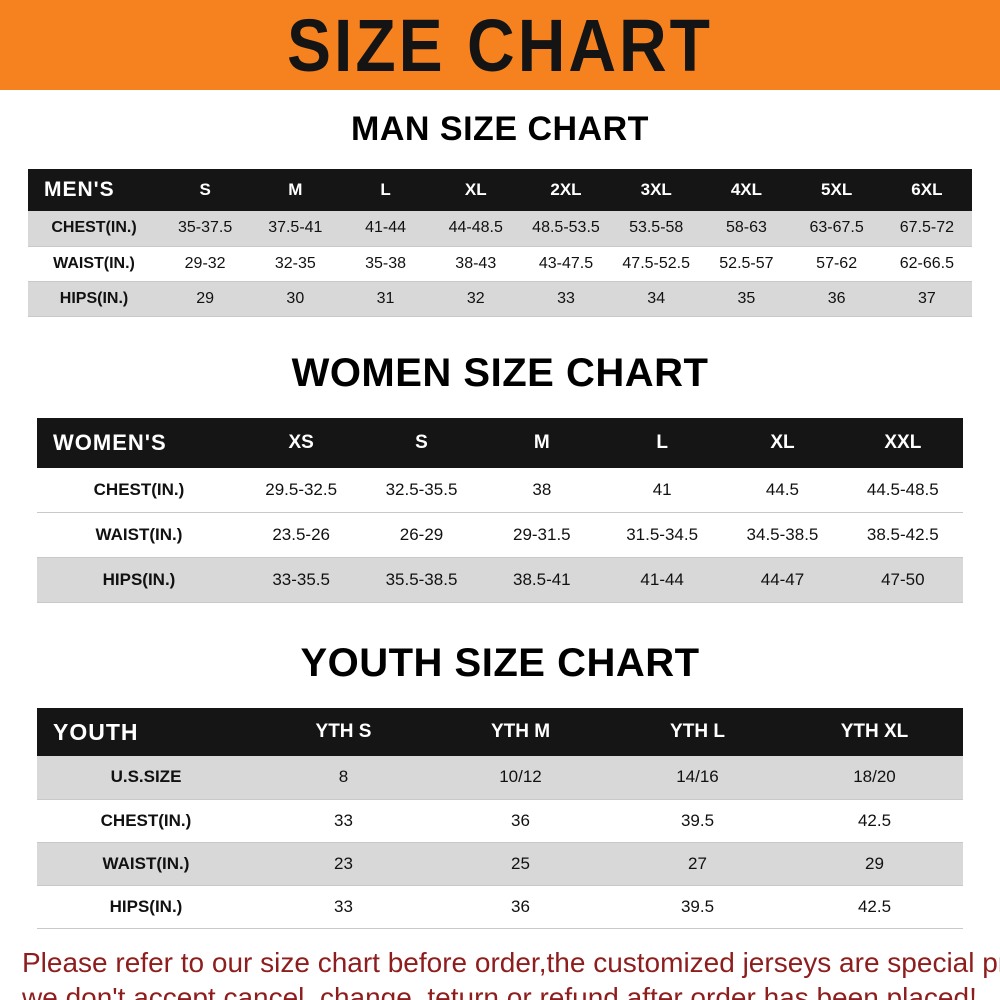 This screenshot has height=1000, width=1000. I want to click on size-value-cell: 35.5-38.5, so click(421, 580).